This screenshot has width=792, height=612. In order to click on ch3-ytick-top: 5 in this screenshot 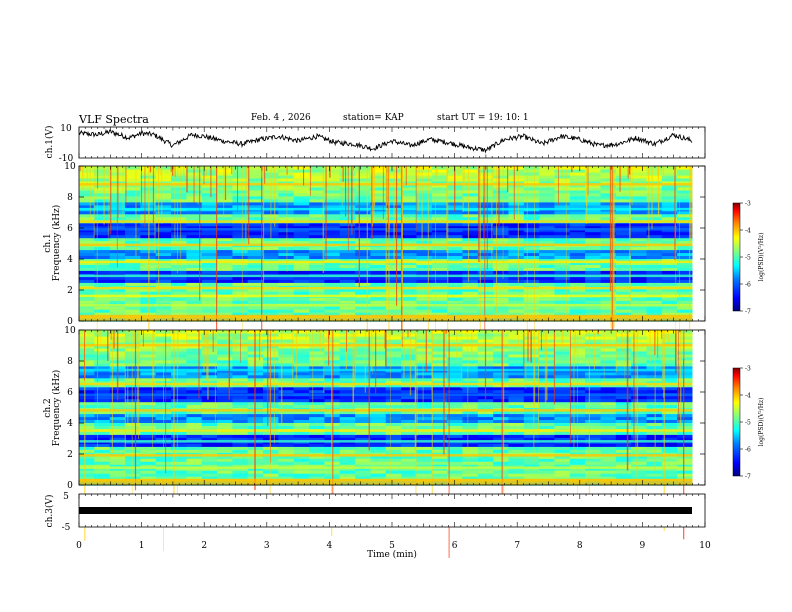, I will do `click(66, 497)`.